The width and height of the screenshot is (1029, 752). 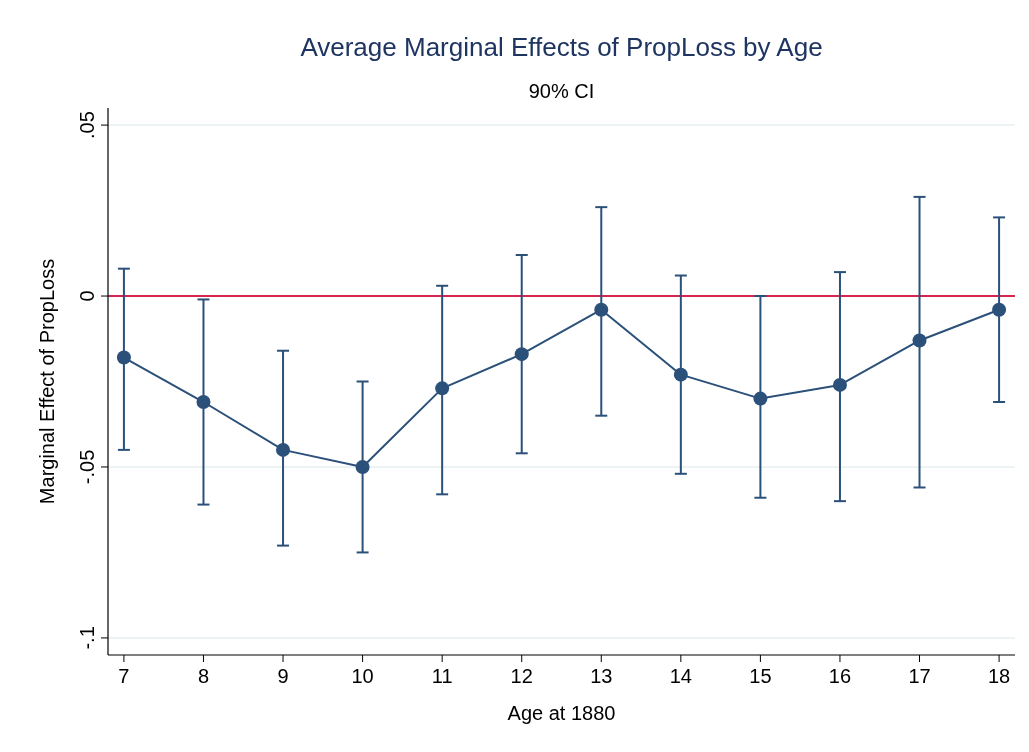 I want to click on x-tick-label: 7, so click(x=124, y=676).